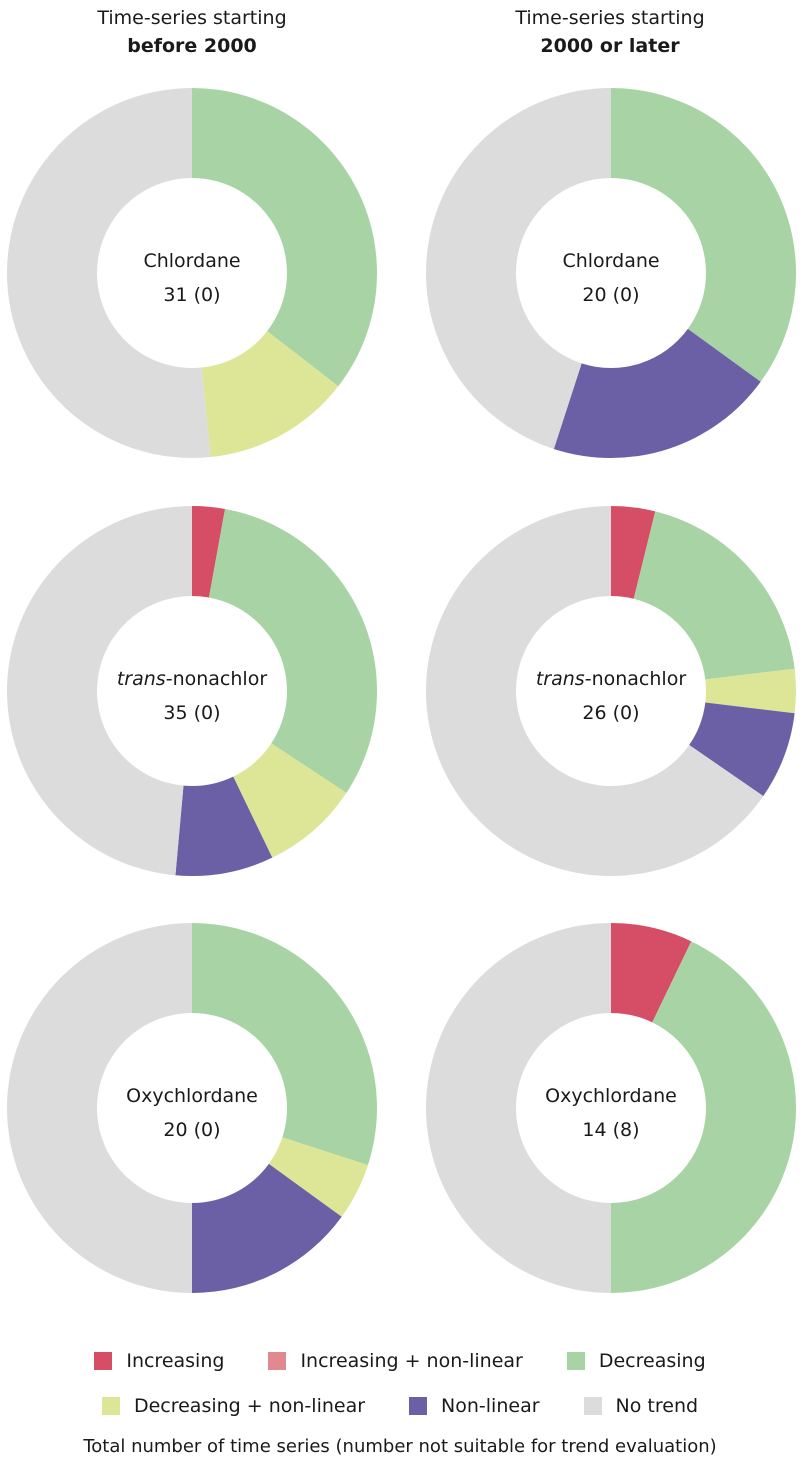 The width and height of the screenshot is (800, 1468). I want to click on legend-item-decreasing: Decreasing, so click(636, 1361).